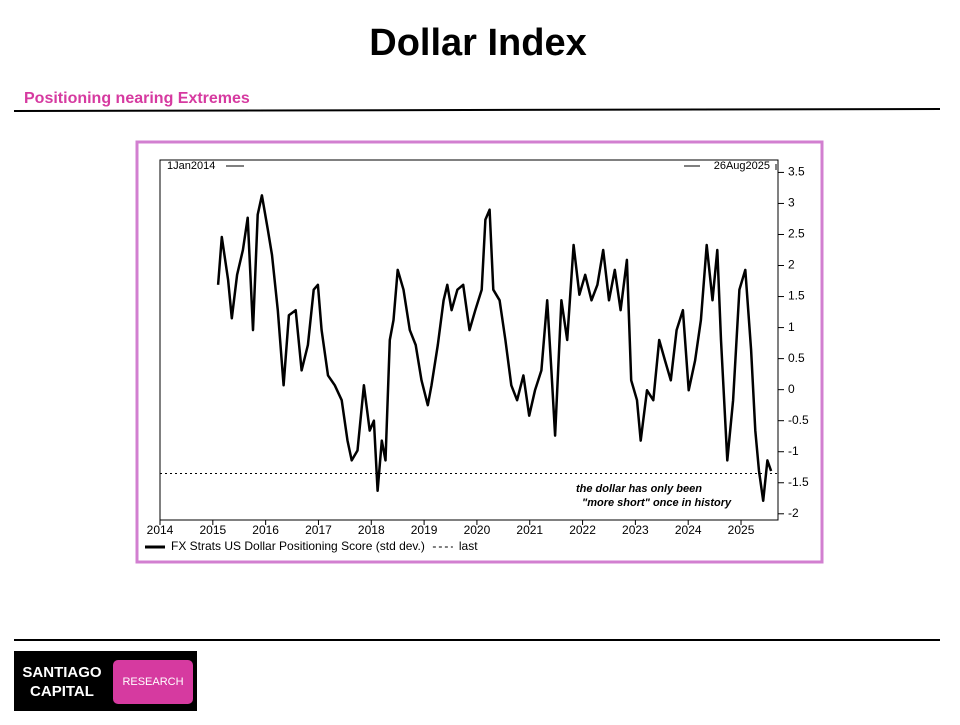  I want to click on y-tick-label: -1.5, so click(798, 482).